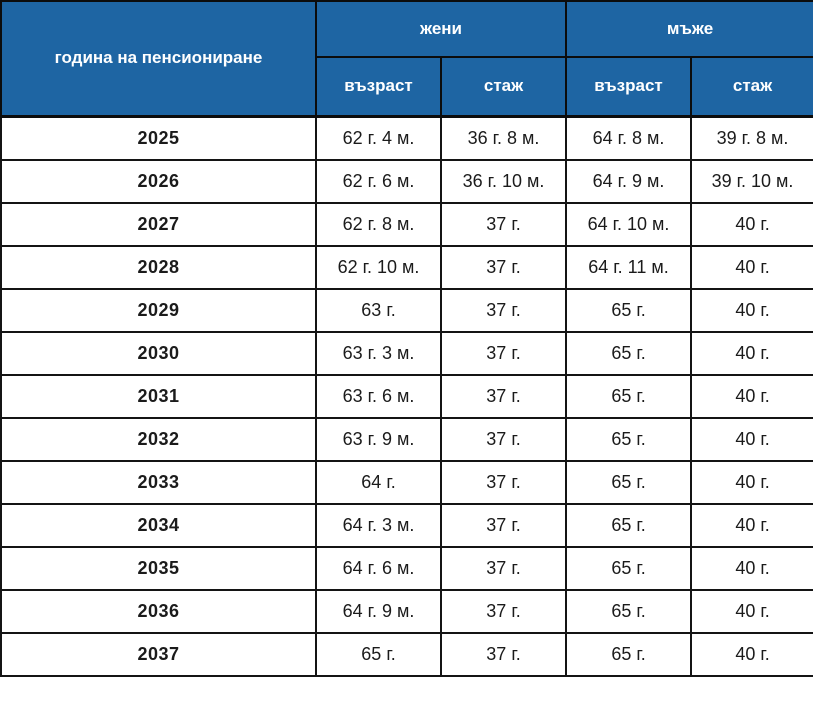  I want to click on table-row: 2036 64 г. 9 м. 37 г. 65 г. 40 г., so click(406, 611).